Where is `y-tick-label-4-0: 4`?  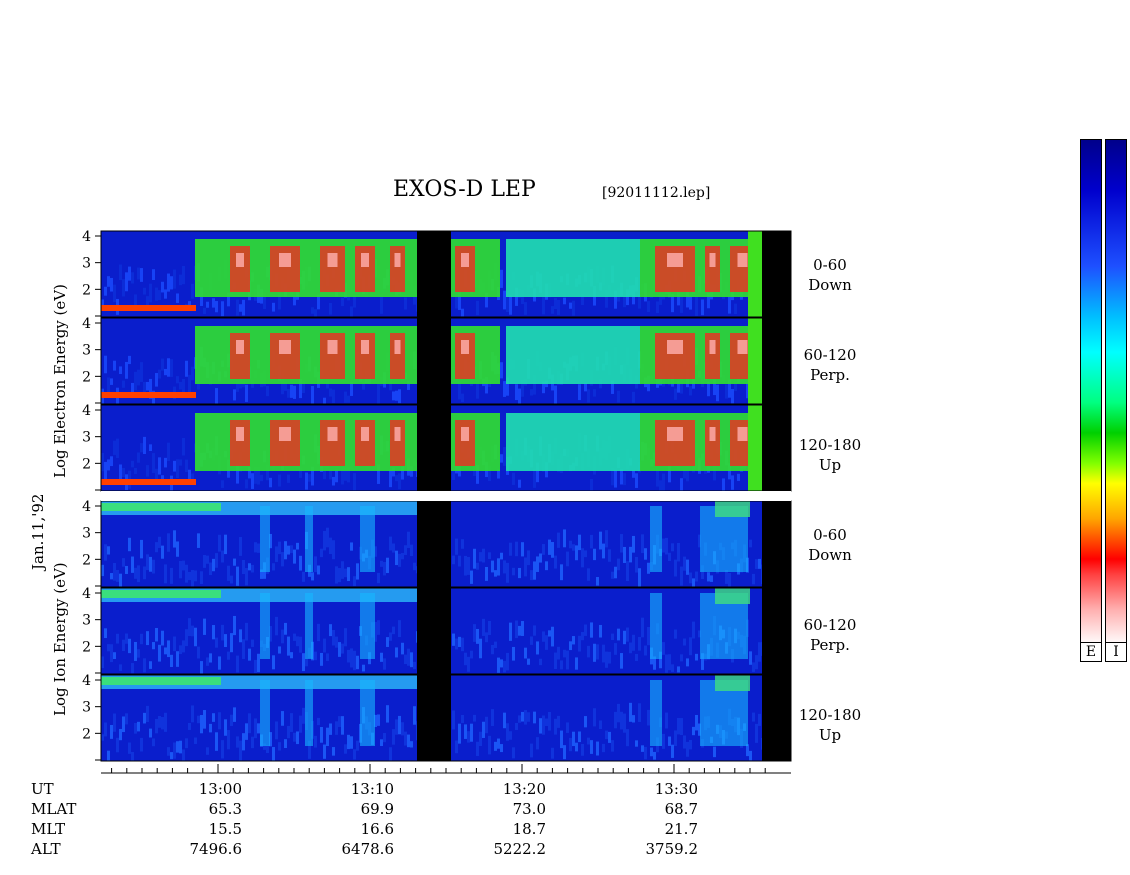 y-tick-label-4-0: 4 is located at coordinates (86, 594).